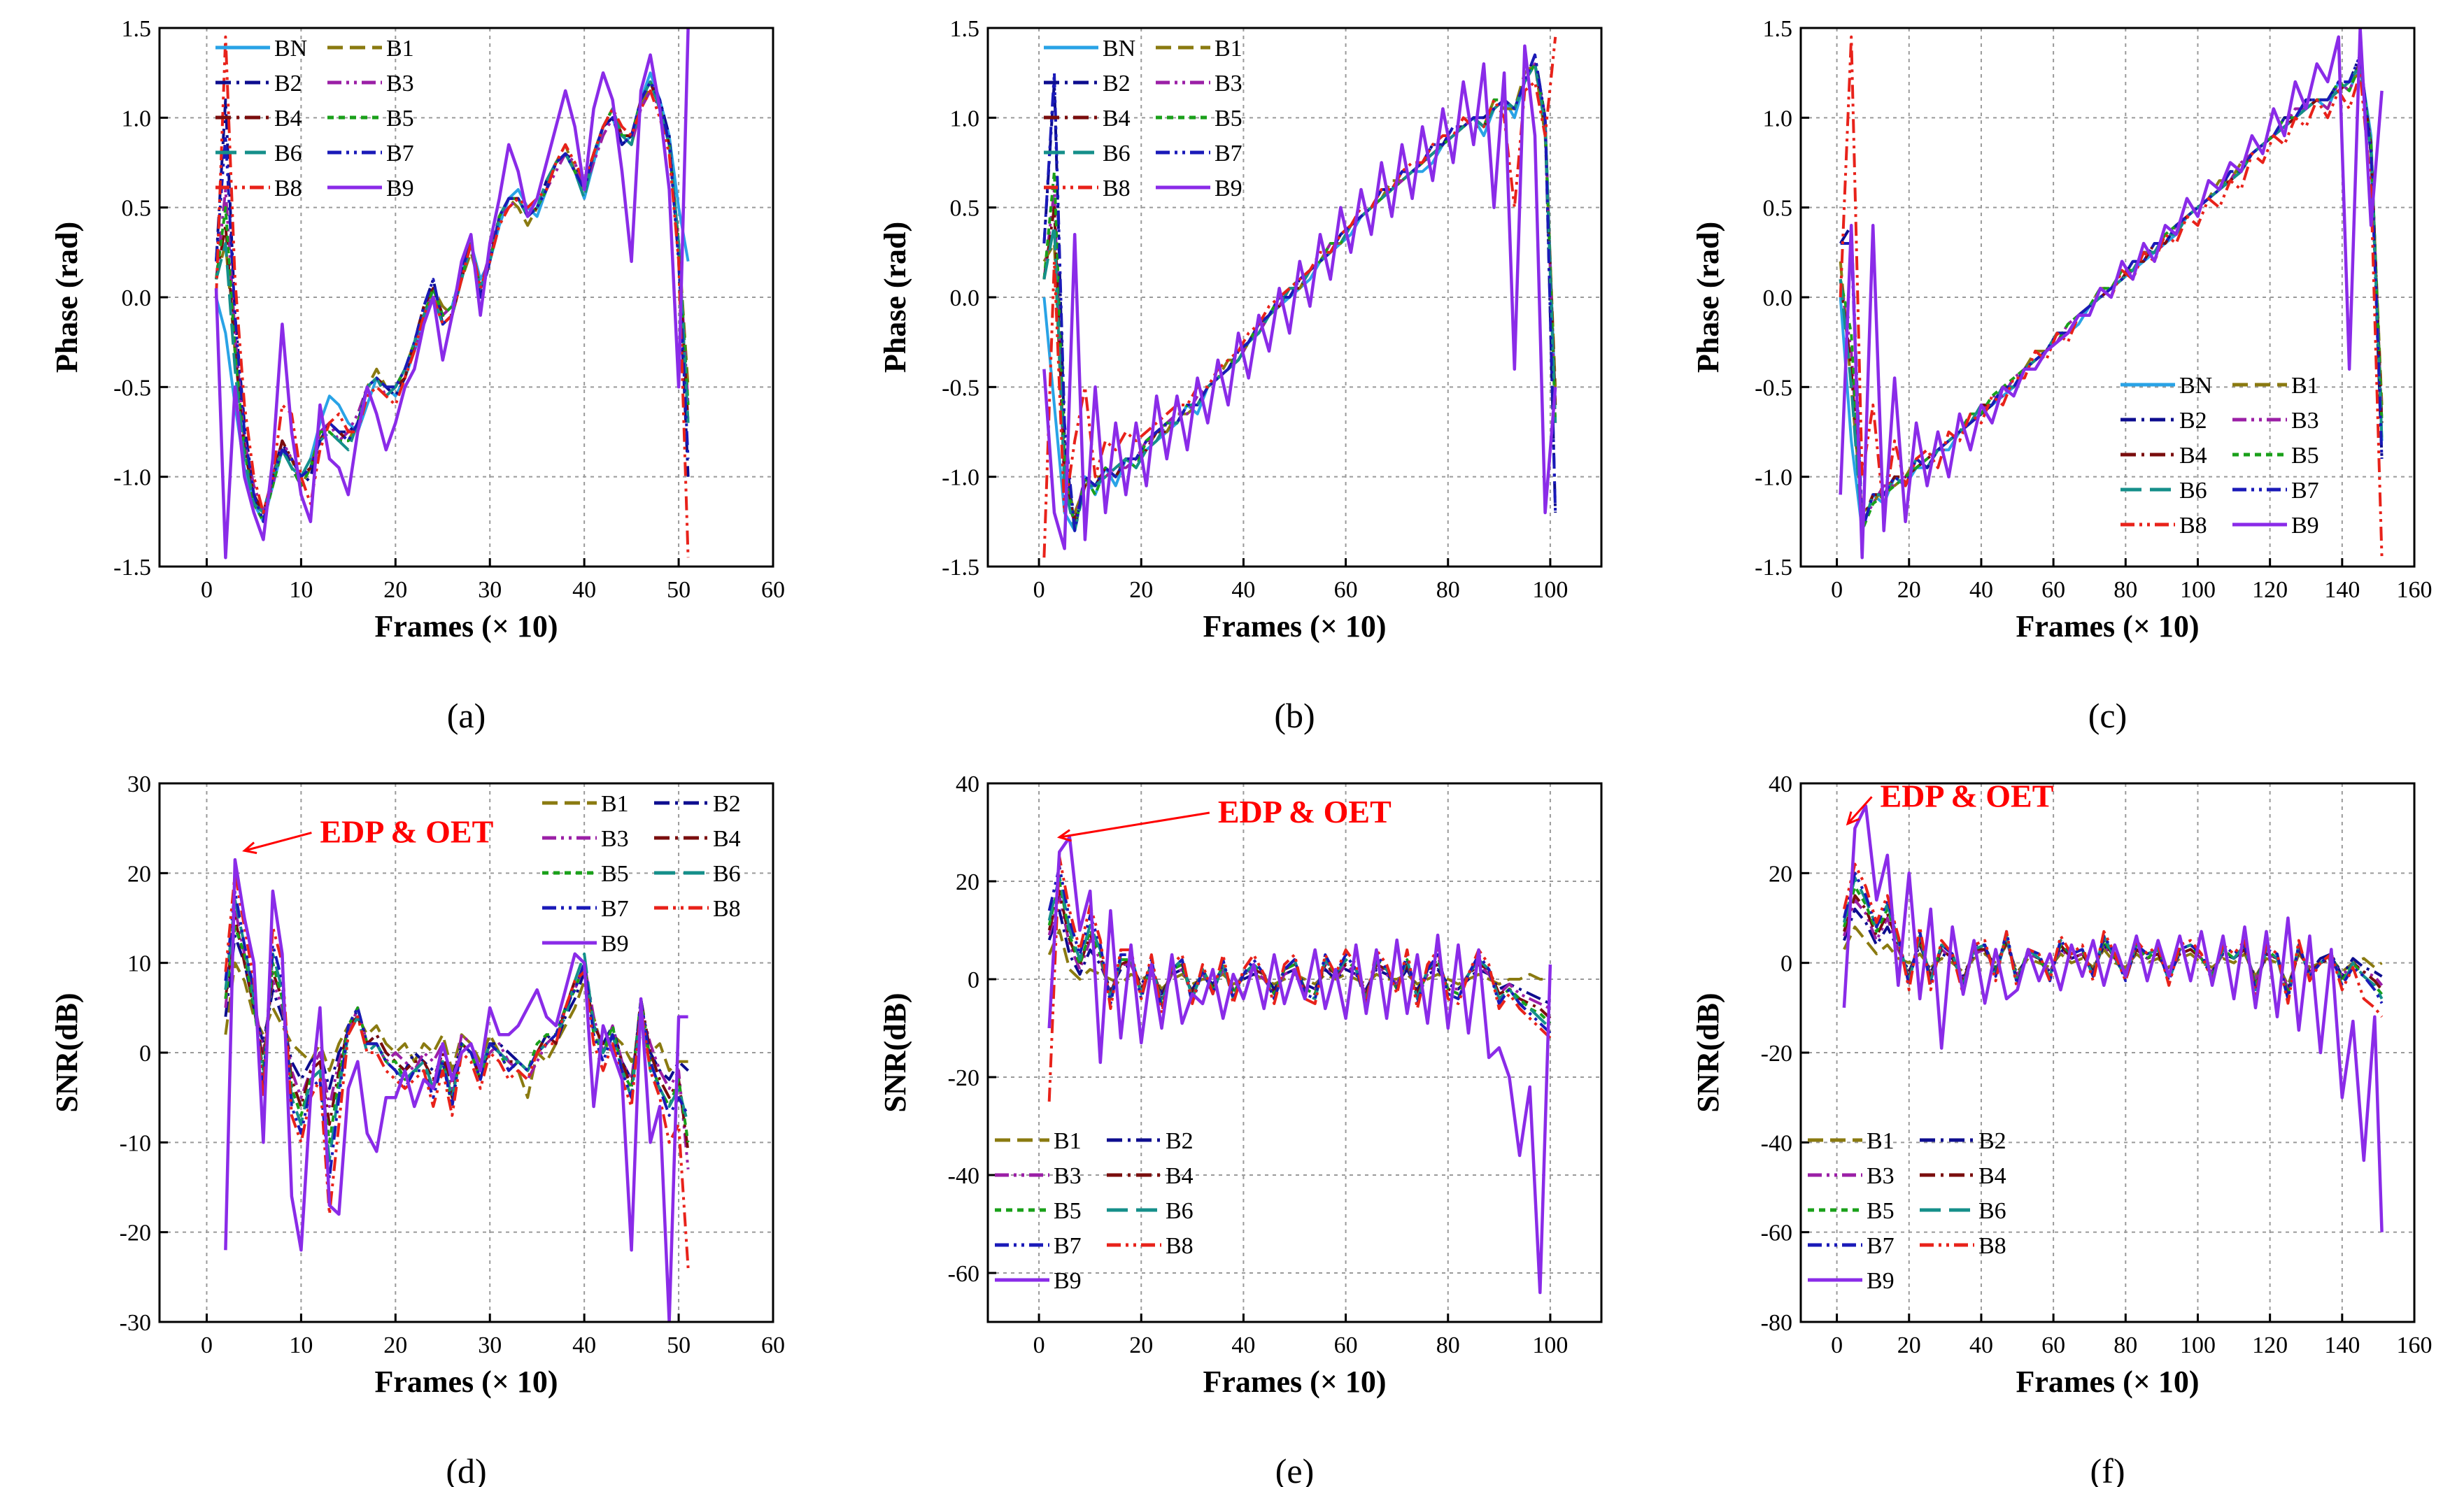  Describe the element at coordinates (301, 590) in the screenshot. I see `x-tick-label: 10` at that location.